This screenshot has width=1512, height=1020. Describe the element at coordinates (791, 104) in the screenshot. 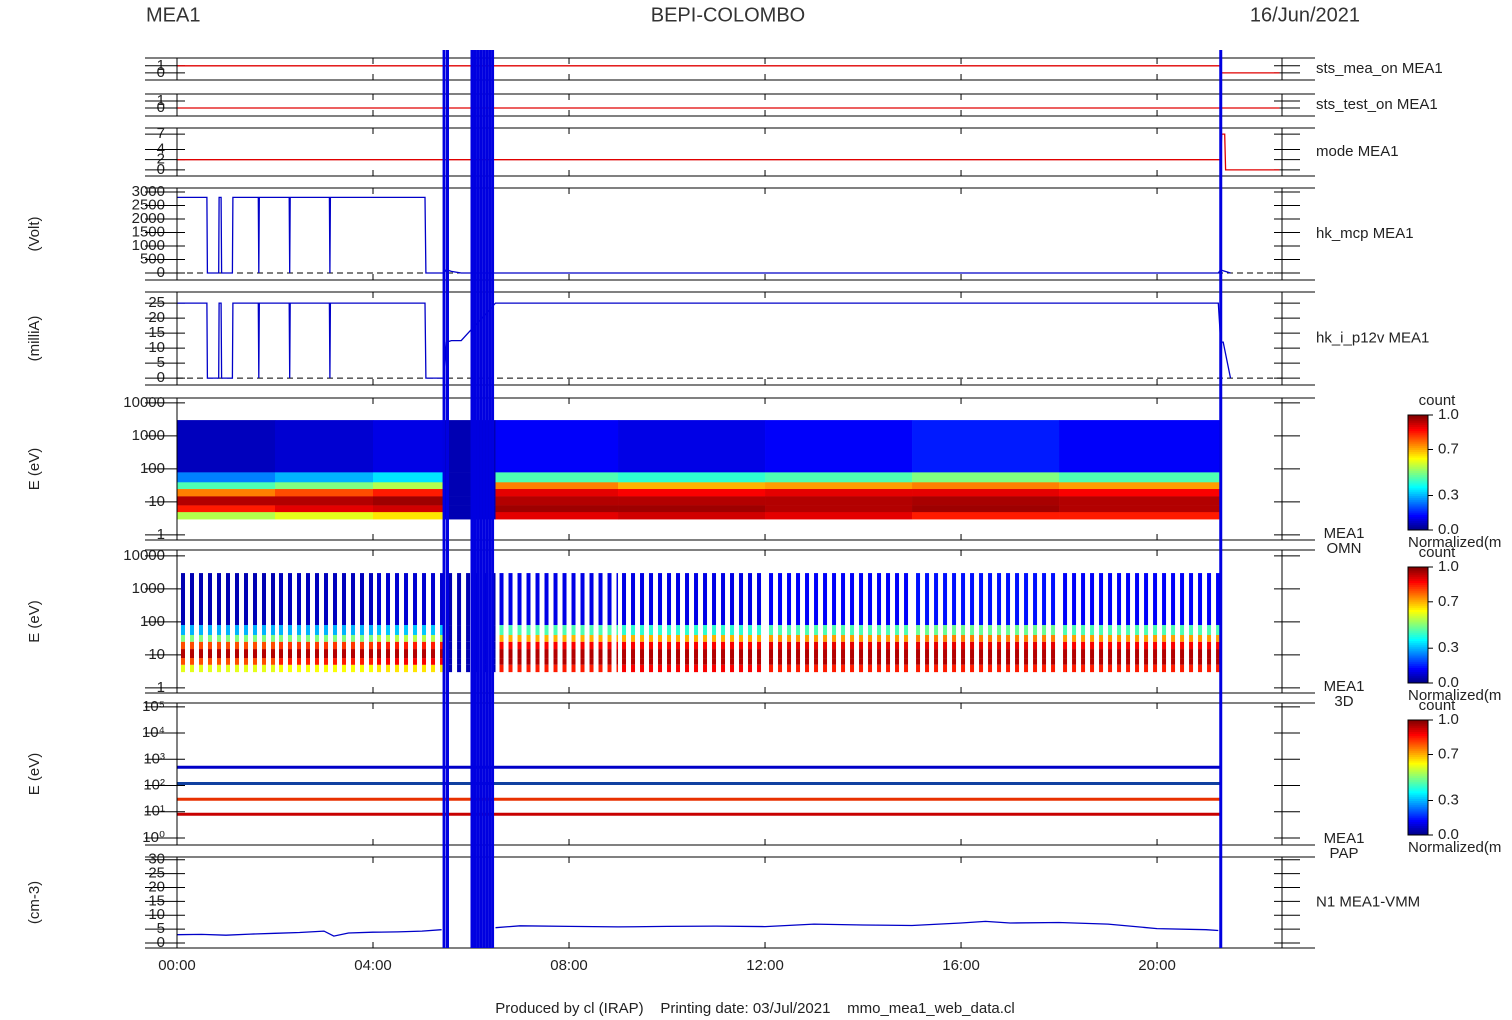

I see `panel: 01 sts_test_on MEA1` at that location.